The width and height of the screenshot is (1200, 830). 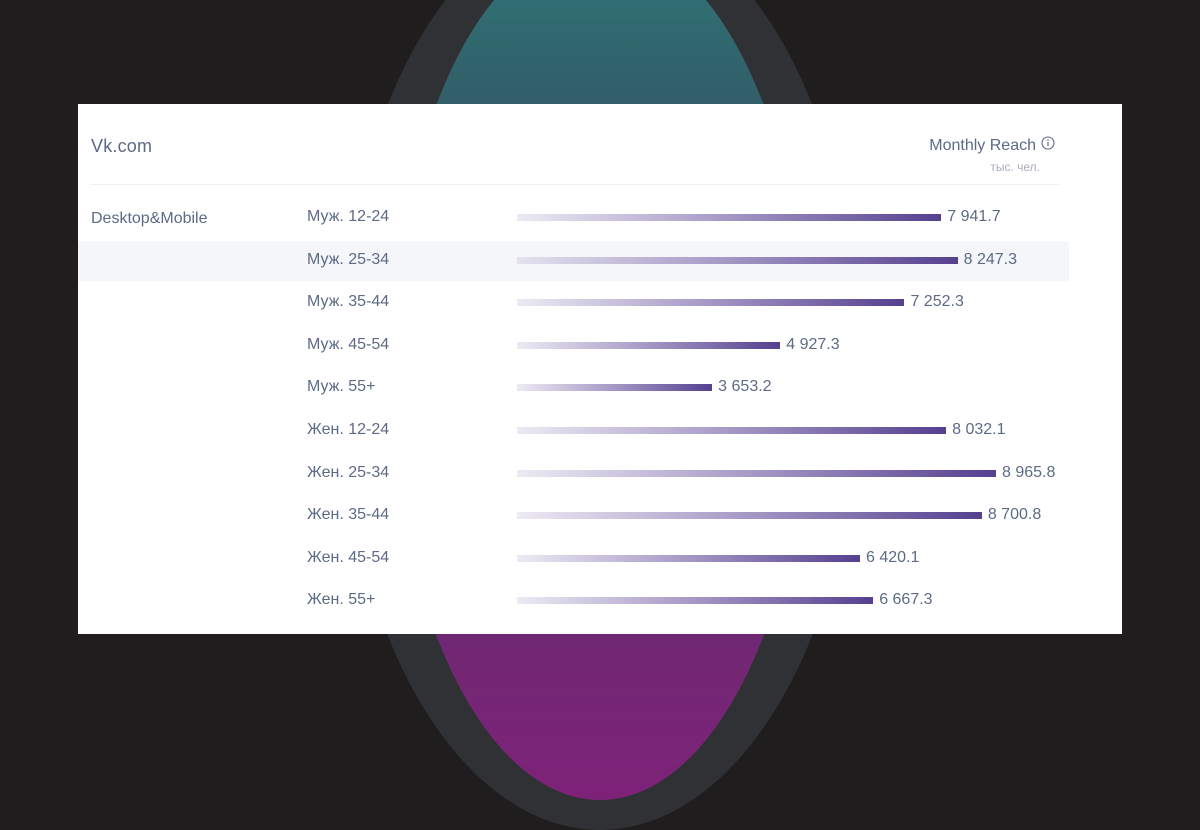 What do you see at coordinates (1015, 167) in the screenshot?
I see `metric-unit: тыс. чел.` at bounding box center [1015, 167].